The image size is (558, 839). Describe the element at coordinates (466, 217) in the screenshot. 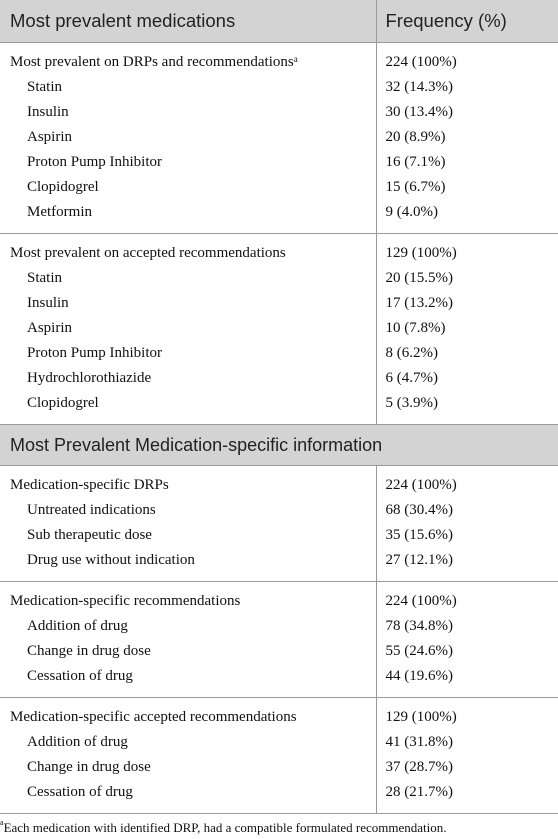

I see `item-frequency: 9 (4.0%)` at that location.